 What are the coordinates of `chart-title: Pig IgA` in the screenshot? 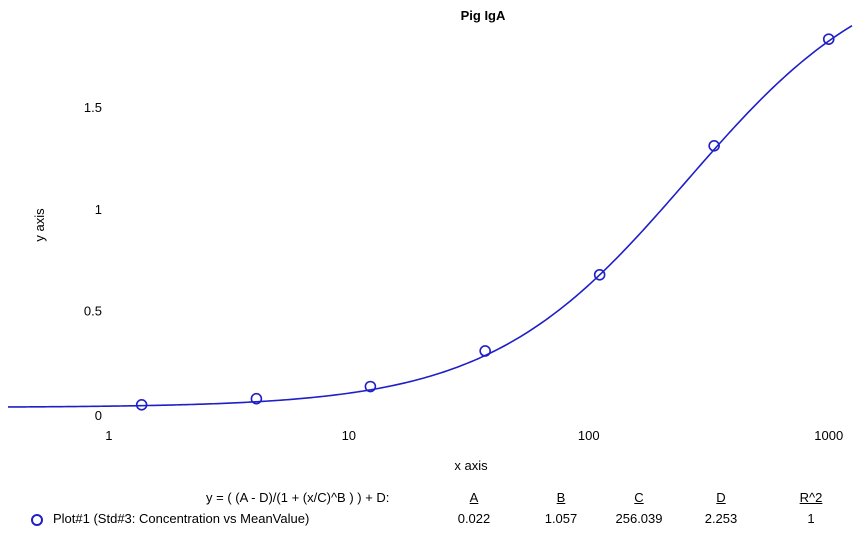 It's located at (483, 15).